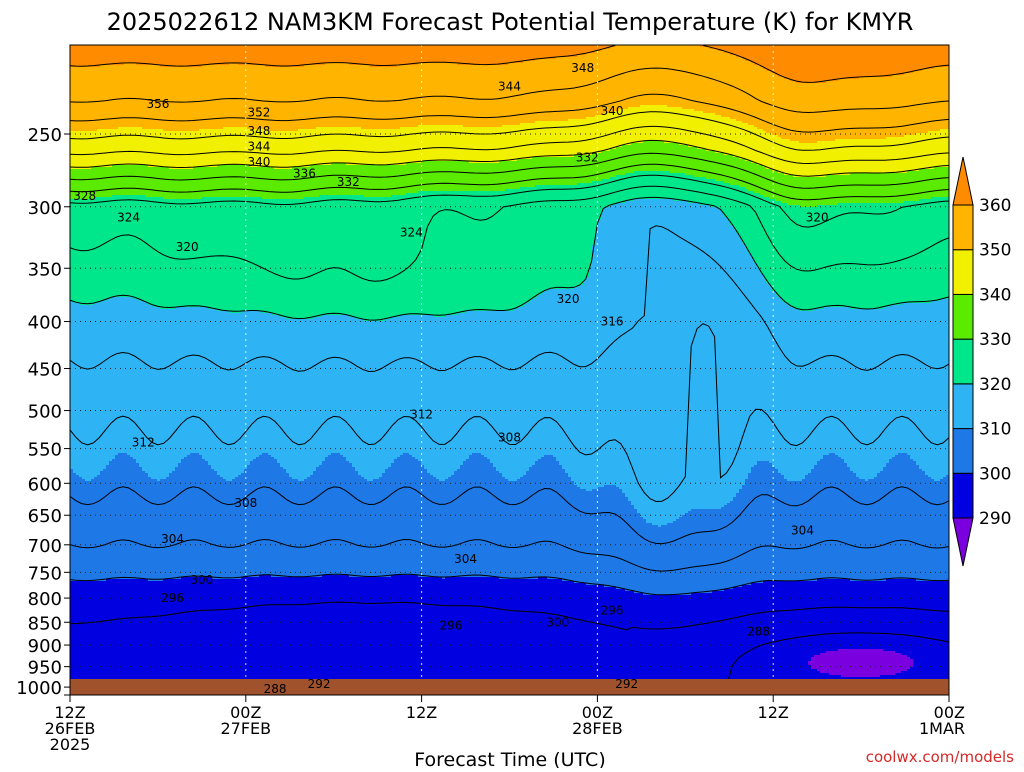 The height and width of the screenshot is (772, 1024). I want to click on colorbar-segment, so click(963, 495).